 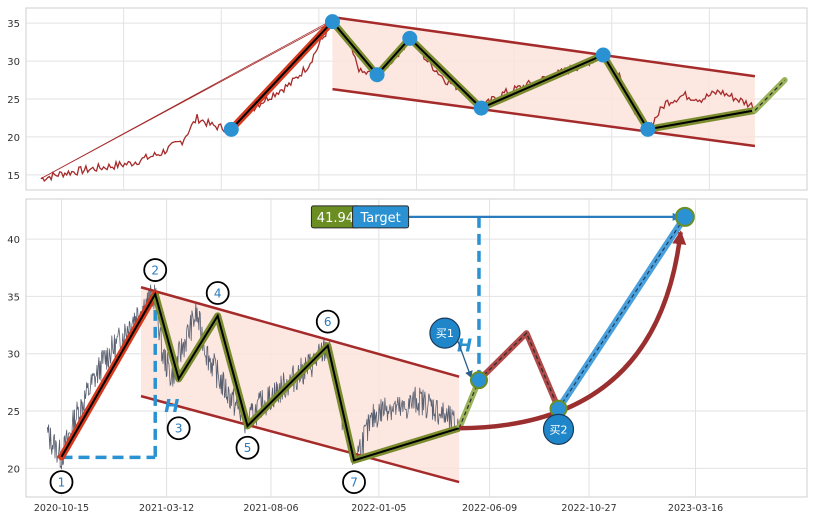 I want to click on bottom-x-tick-label: 2022-10-27, so click(x=588, y=508).